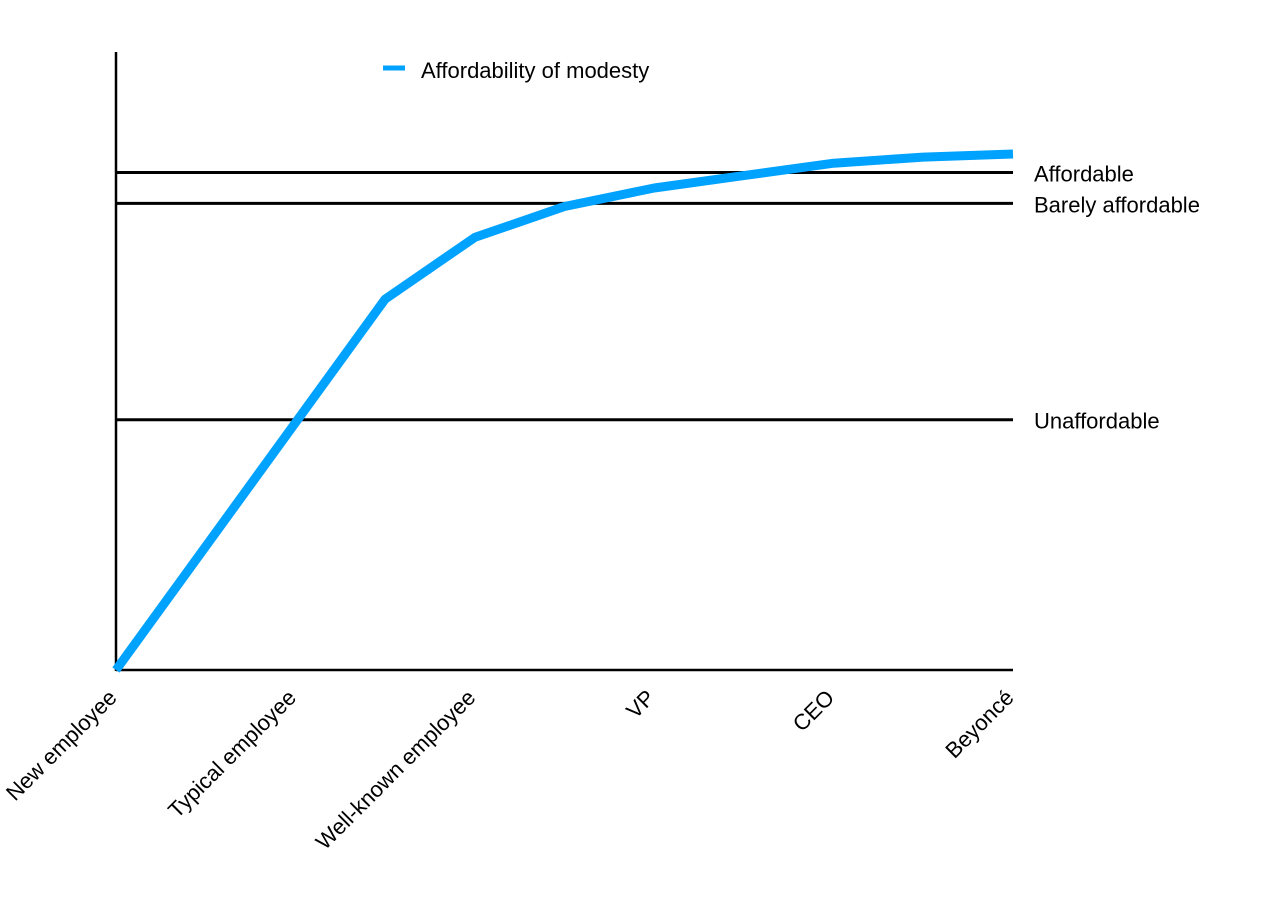 This screenshot has width=1274, height=918. What do you see at coordinates (813, 710) in the screenshot?
I see `x-tick-label-4: CEO` at bounding box center [813, 710].